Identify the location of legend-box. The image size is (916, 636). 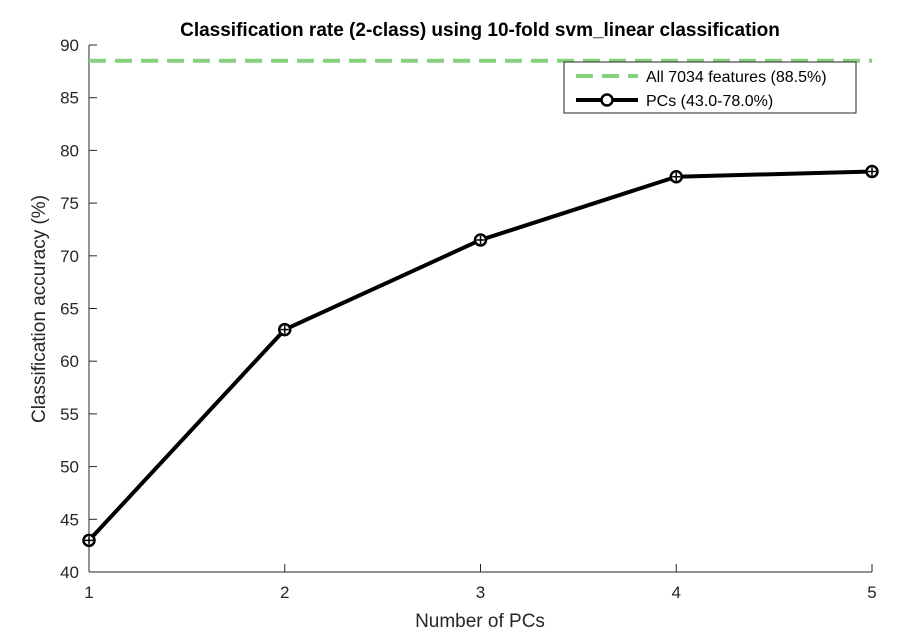
(710, 87).